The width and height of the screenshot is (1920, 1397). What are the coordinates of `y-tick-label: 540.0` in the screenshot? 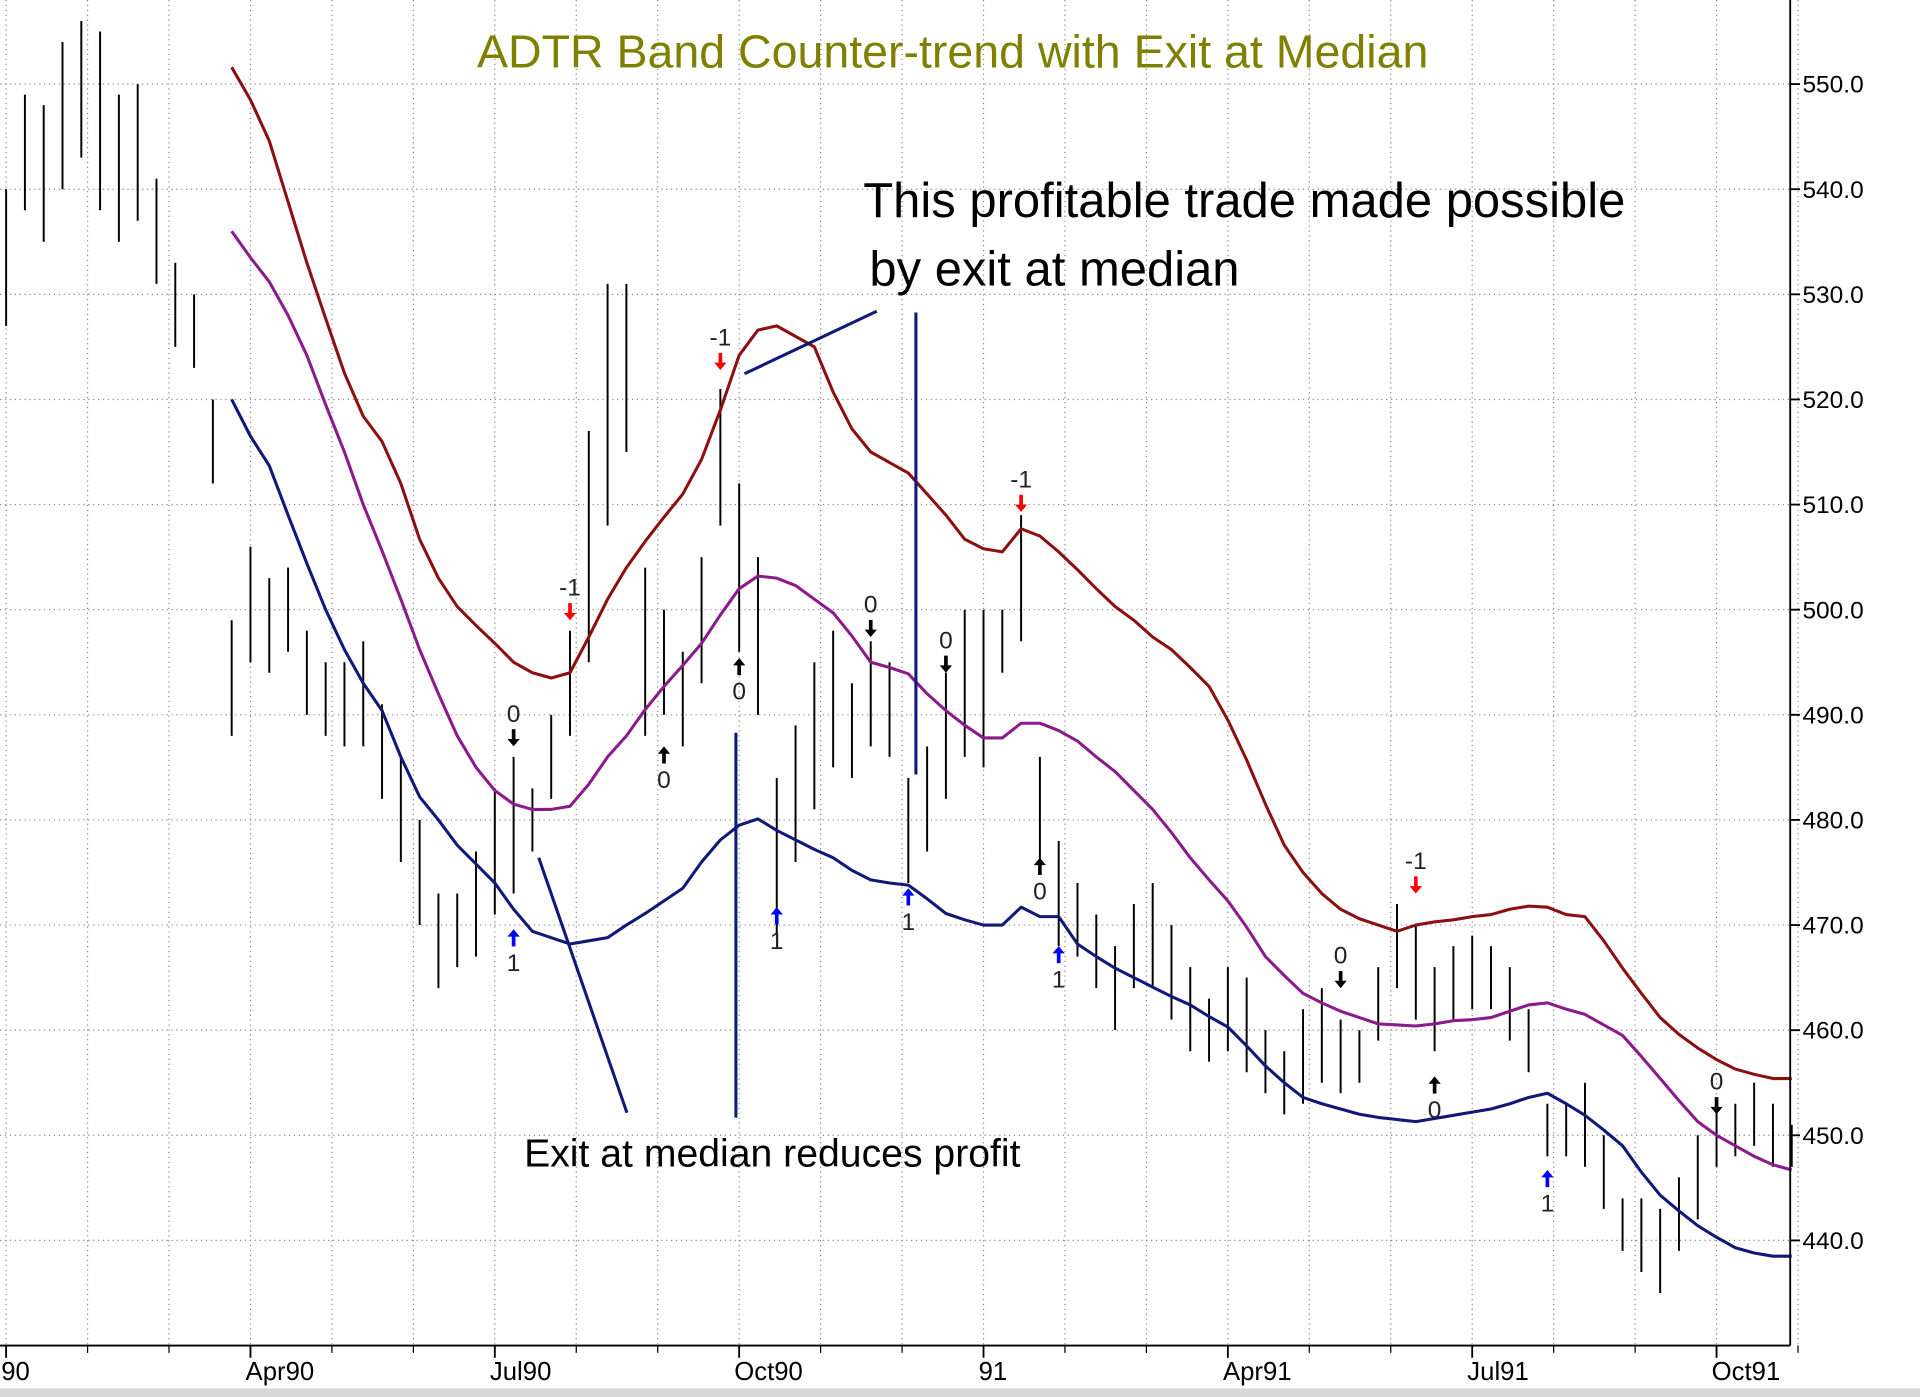 It's located at (1832, 190).